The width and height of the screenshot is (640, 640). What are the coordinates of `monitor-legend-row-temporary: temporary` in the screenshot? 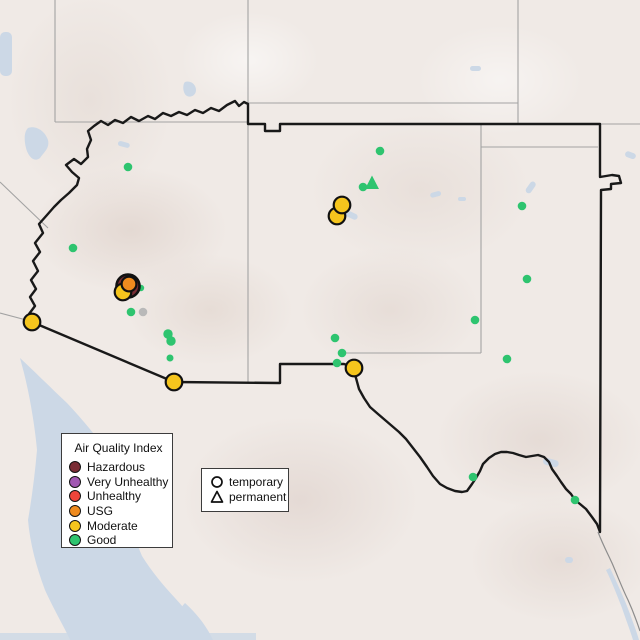 It's located at (249, 481).